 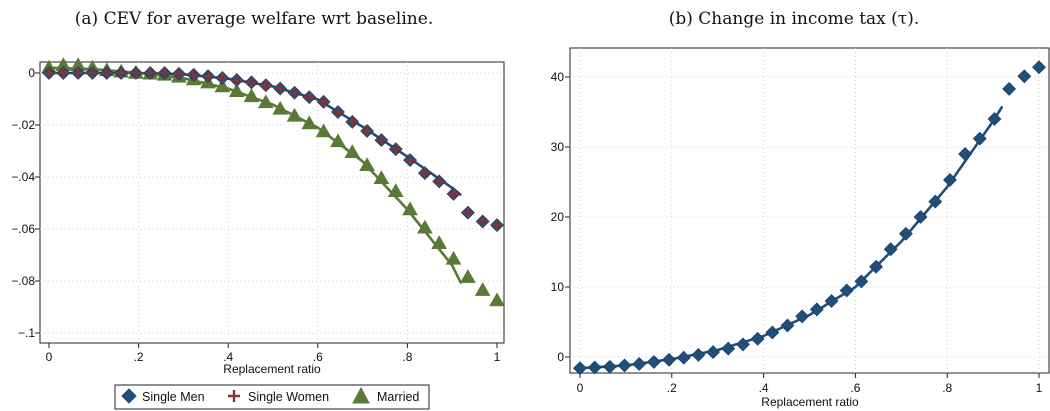 I want to click on chart-a-y-tick-label: 0, so click(x=31, y=73).